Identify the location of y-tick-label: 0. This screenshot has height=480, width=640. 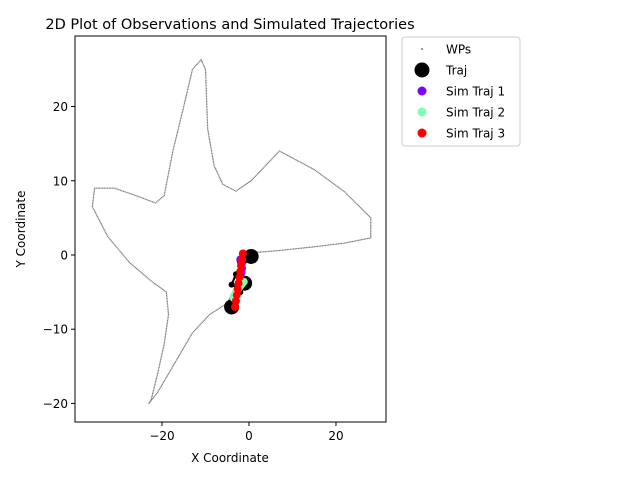
(64, 255).